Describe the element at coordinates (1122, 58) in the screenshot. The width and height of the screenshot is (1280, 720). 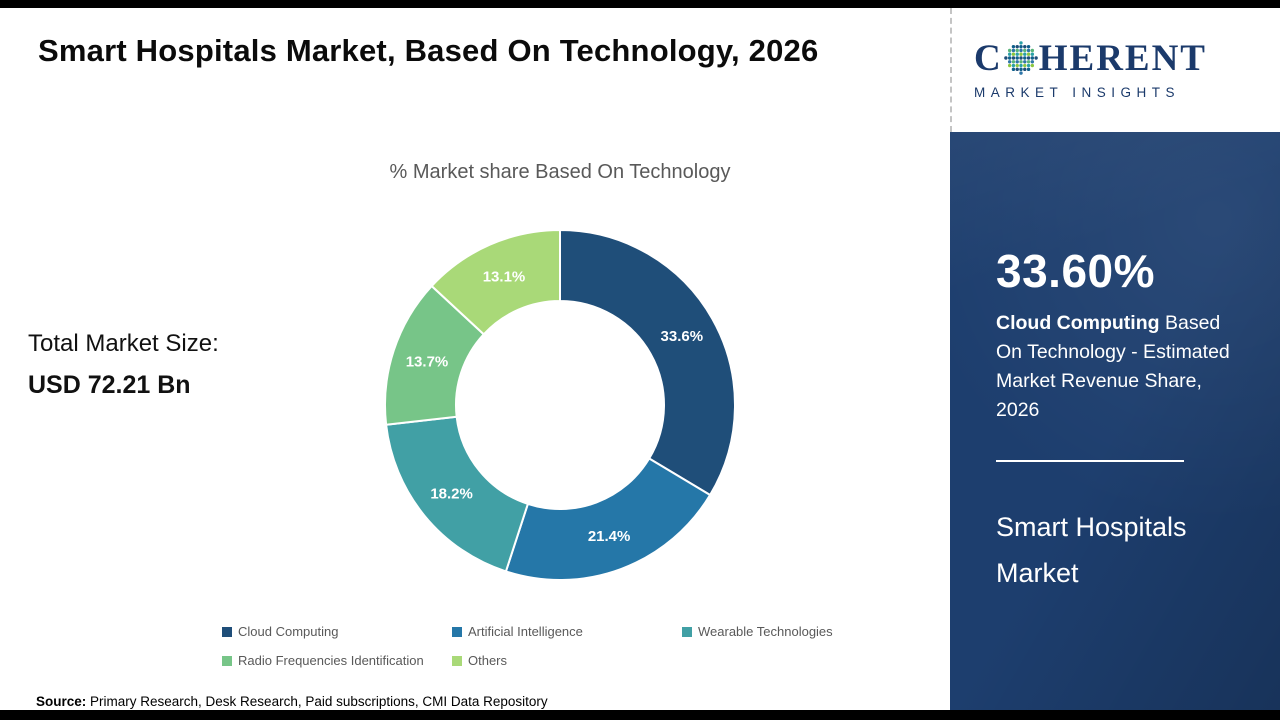
I see `brand-logo-letters-rest: HERENT` at that location.